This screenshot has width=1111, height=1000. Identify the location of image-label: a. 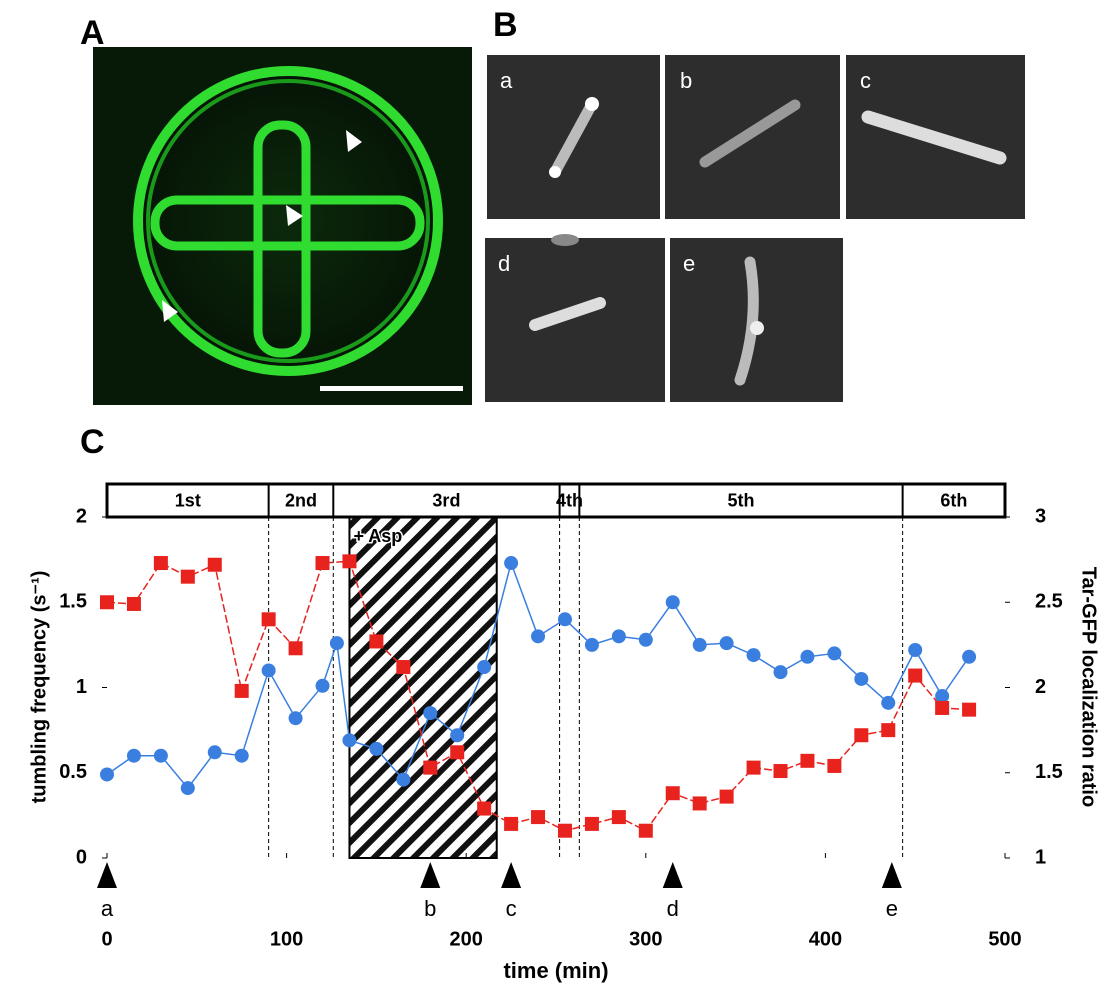
(506, 80).